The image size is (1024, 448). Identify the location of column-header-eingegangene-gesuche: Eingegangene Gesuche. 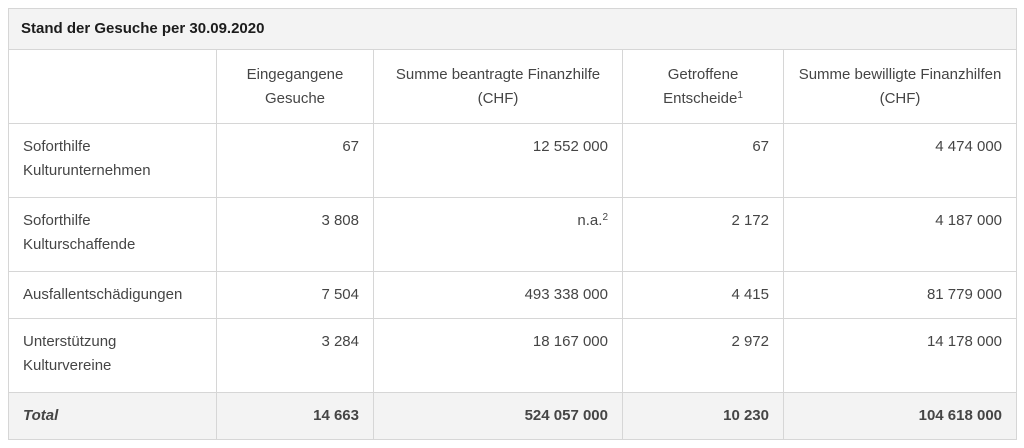
(295, 86).